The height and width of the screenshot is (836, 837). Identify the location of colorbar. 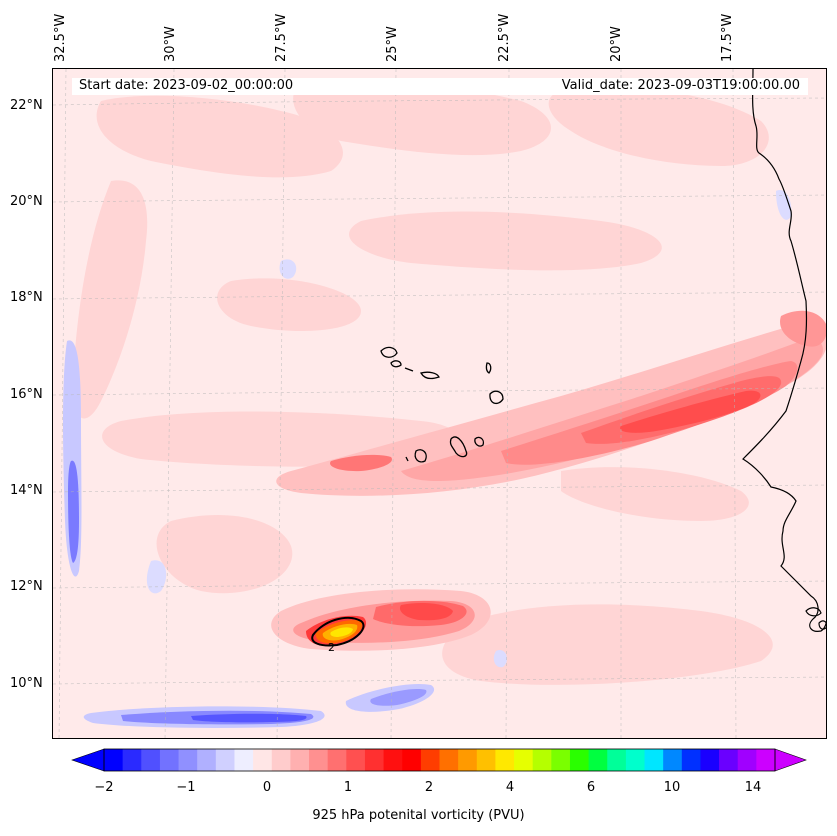
(439, 760).